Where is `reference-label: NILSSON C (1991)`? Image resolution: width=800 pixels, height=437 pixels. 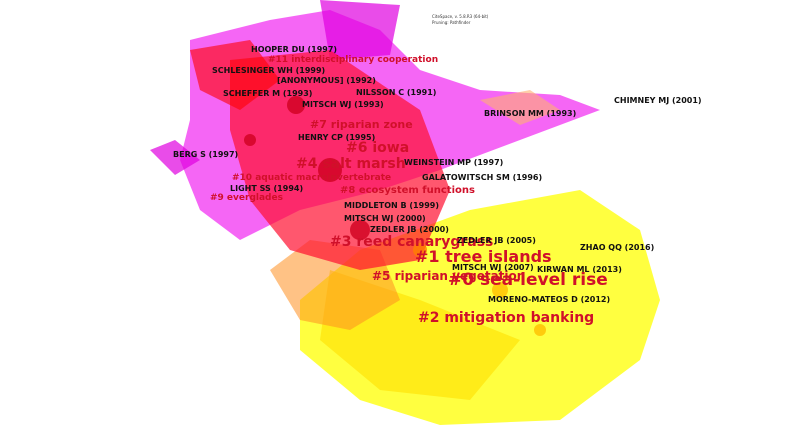
reference-label: NILSSON C (1991) is located at coordinates (396, 92).